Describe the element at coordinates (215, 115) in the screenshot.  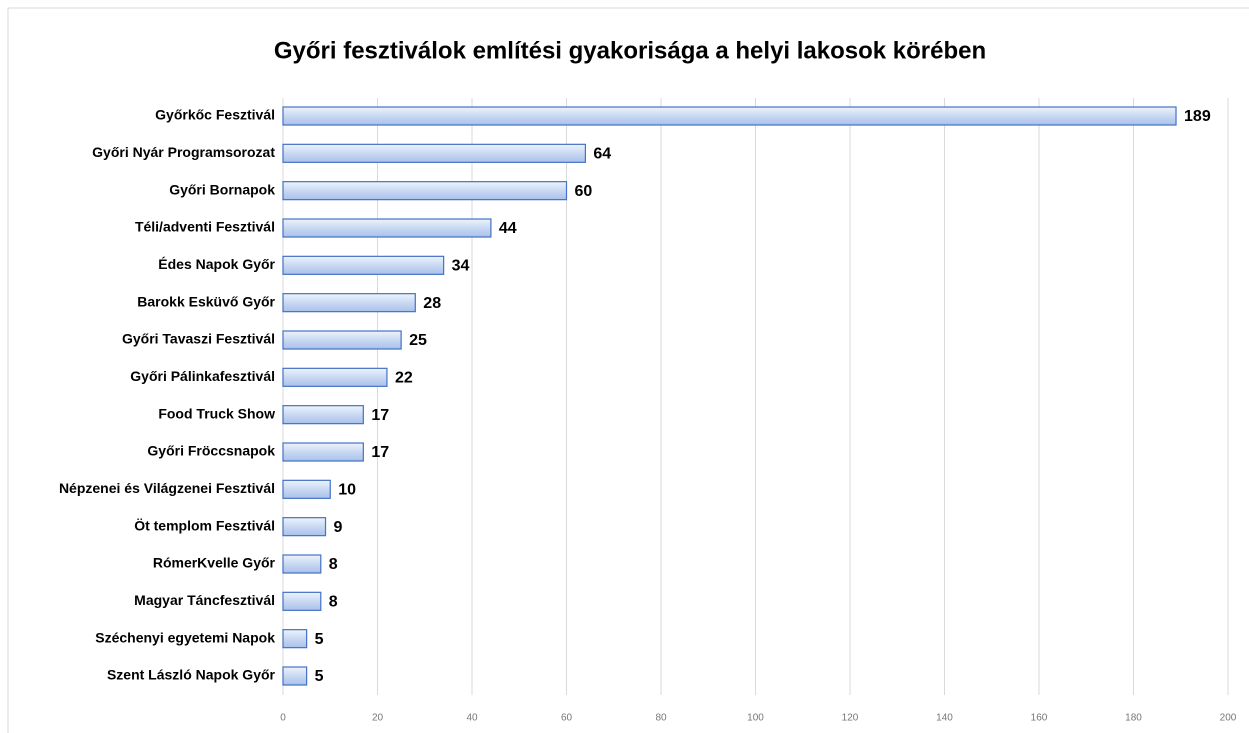
I see `category-label: Győrkőc Fesztivál` at that location.